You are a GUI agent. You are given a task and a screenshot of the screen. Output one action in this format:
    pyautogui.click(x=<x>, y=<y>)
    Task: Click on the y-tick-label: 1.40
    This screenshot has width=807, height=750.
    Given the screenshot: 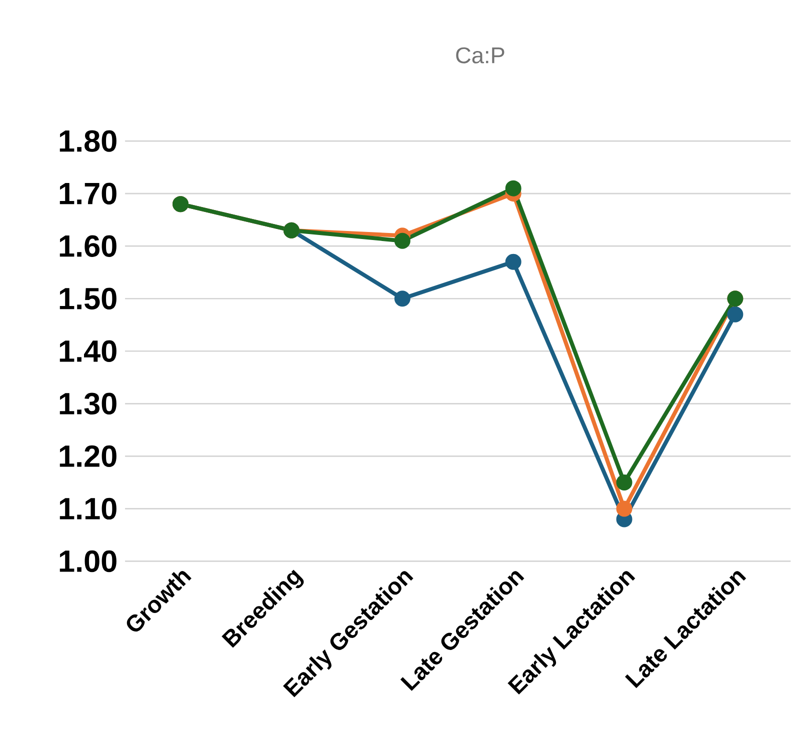 What is the action you would take?
    pyautogui.click(x=88, y=351)
    